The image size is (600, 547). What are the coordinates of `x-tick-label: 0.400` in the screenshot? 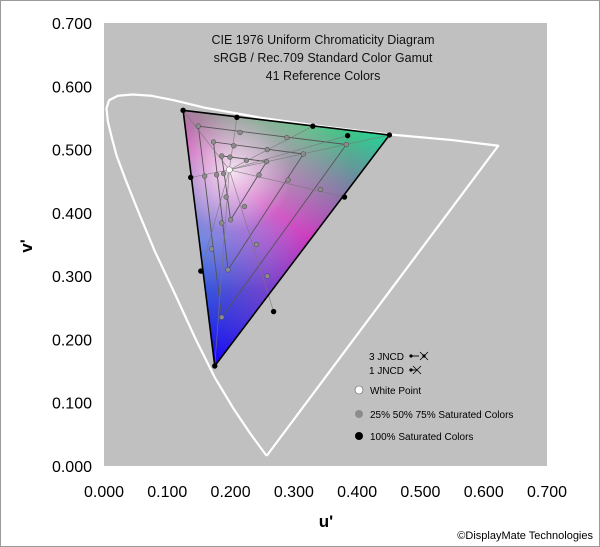 It's located at (357, 492).